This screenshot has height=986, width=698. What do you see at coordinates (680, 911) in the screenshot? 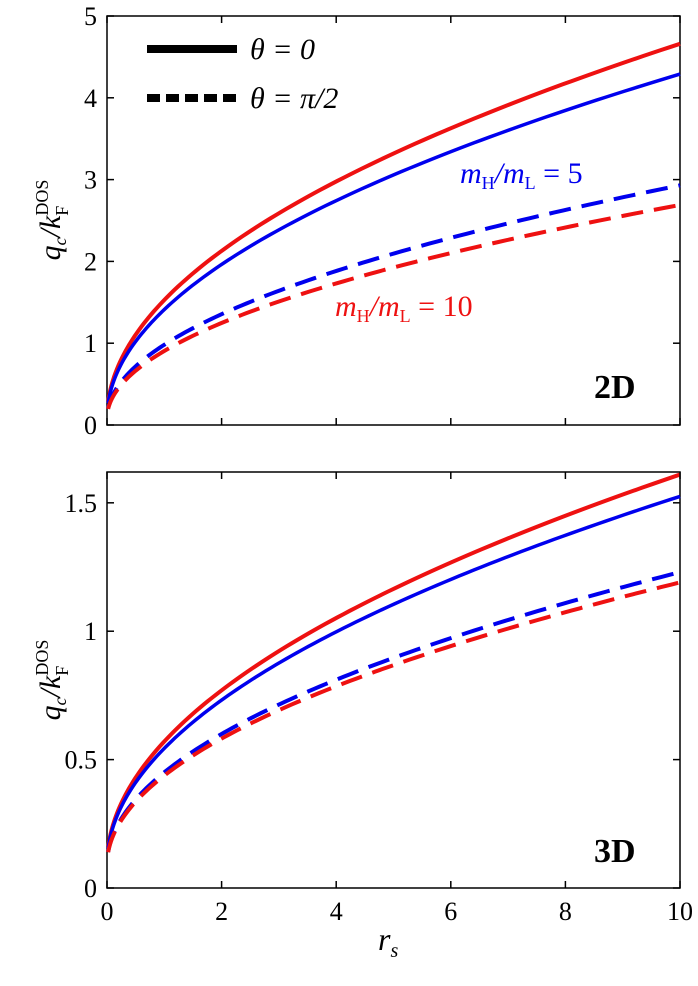
I see `xtick-label: 10` at bounding box center [680, 911].